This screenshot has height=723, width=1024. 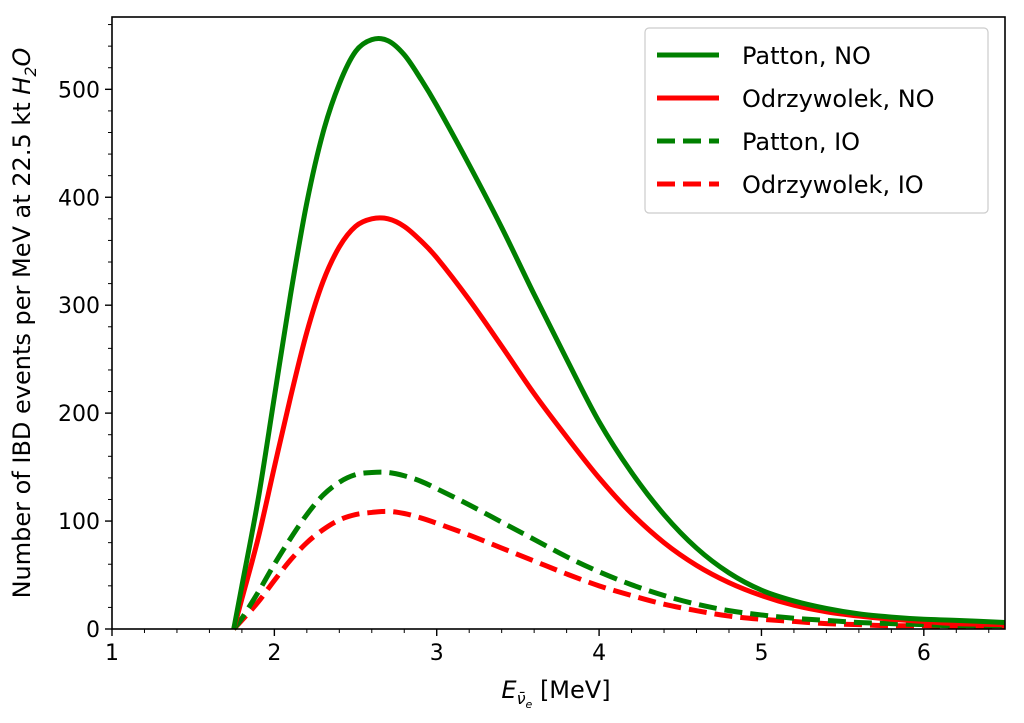 What do you see at coordinates (79, 414) in the screenshot?
I see `y-tick-label: 200` at bounding box center [79, 414].